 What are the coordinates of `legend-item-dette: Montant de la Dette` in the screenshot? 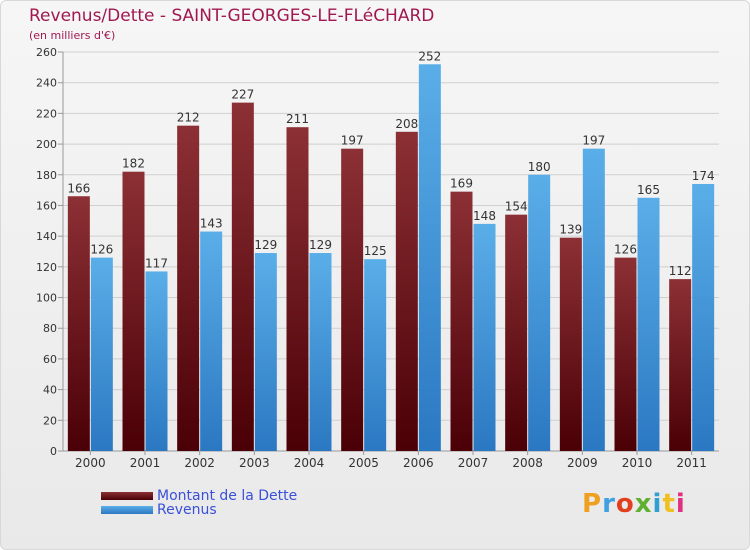 It's located at (199, 496).